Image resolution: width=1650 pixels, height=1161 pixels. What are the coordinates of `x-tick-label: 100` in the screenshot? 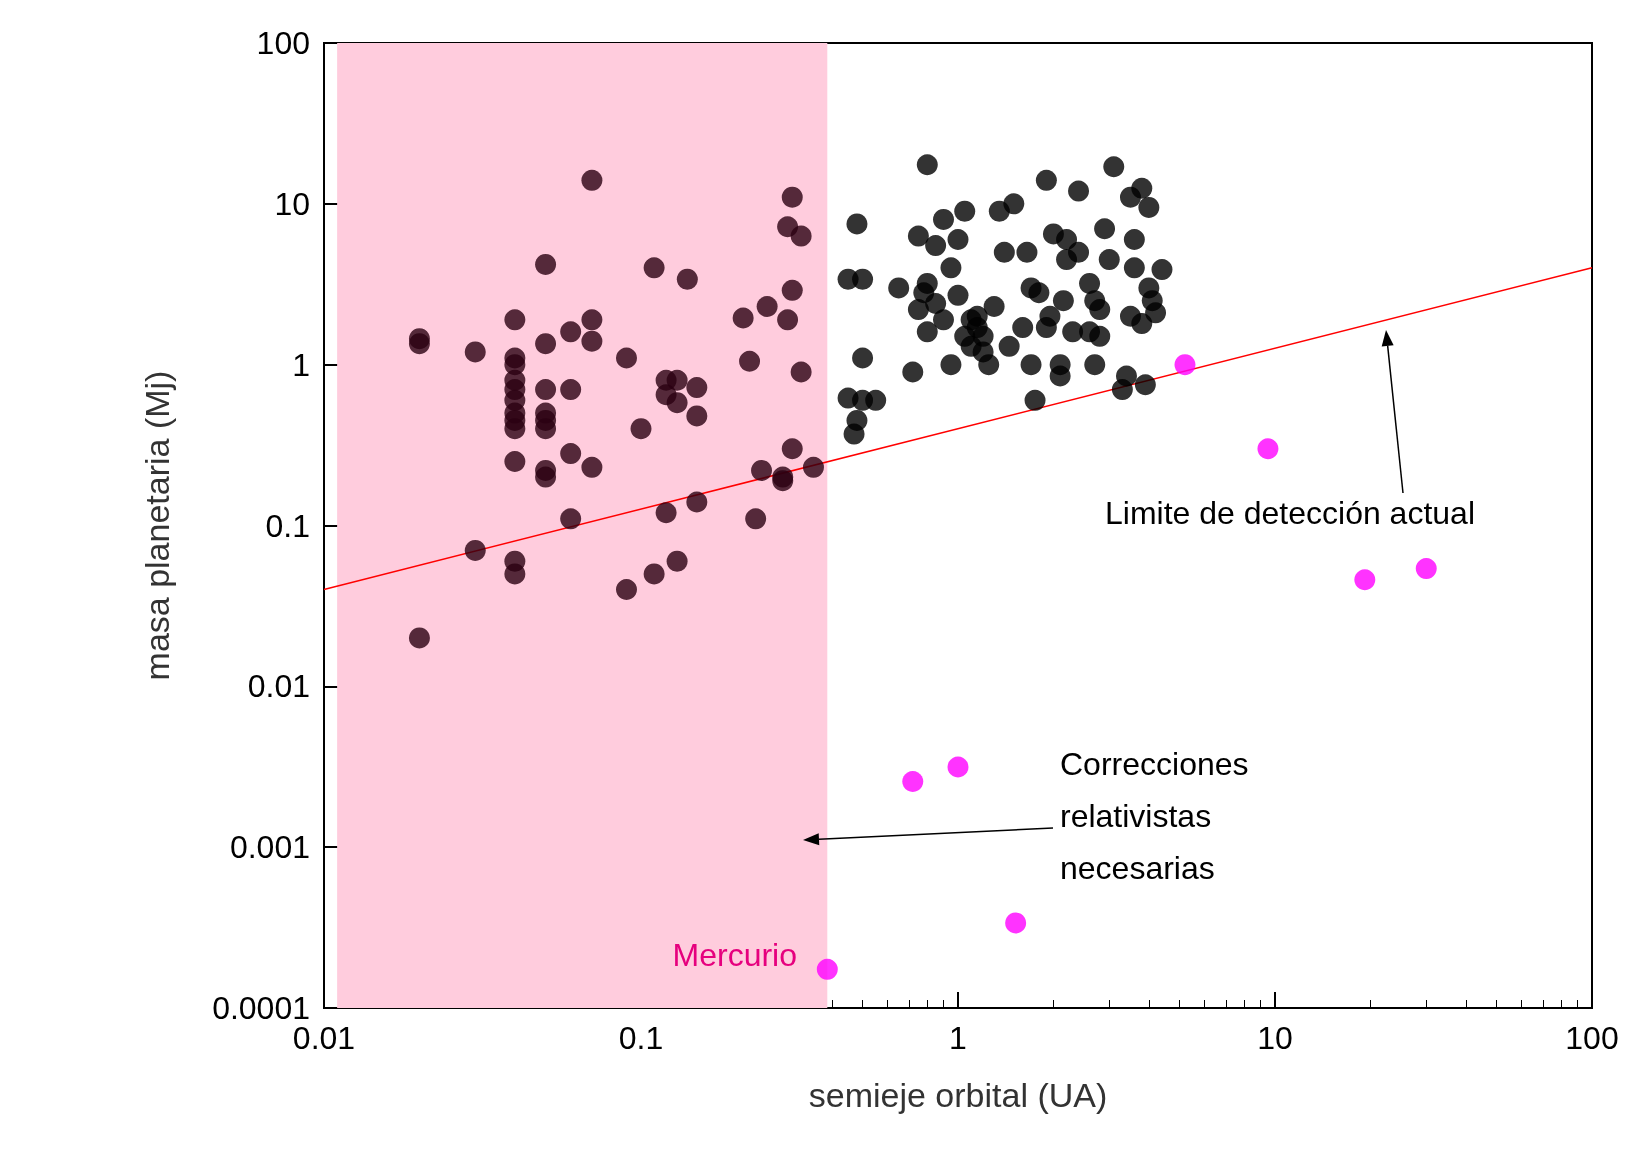 It's located at (1592, 1038).